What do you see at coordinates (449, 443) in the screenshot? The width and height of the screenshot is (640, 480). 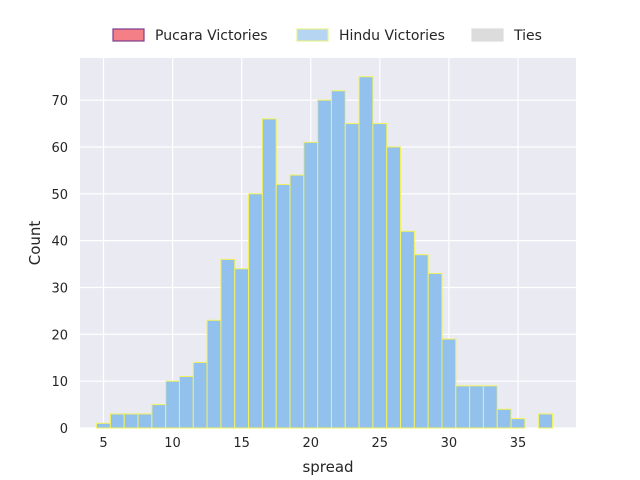 I see `x-tick-label: 30` at bounding box center [449, 443].